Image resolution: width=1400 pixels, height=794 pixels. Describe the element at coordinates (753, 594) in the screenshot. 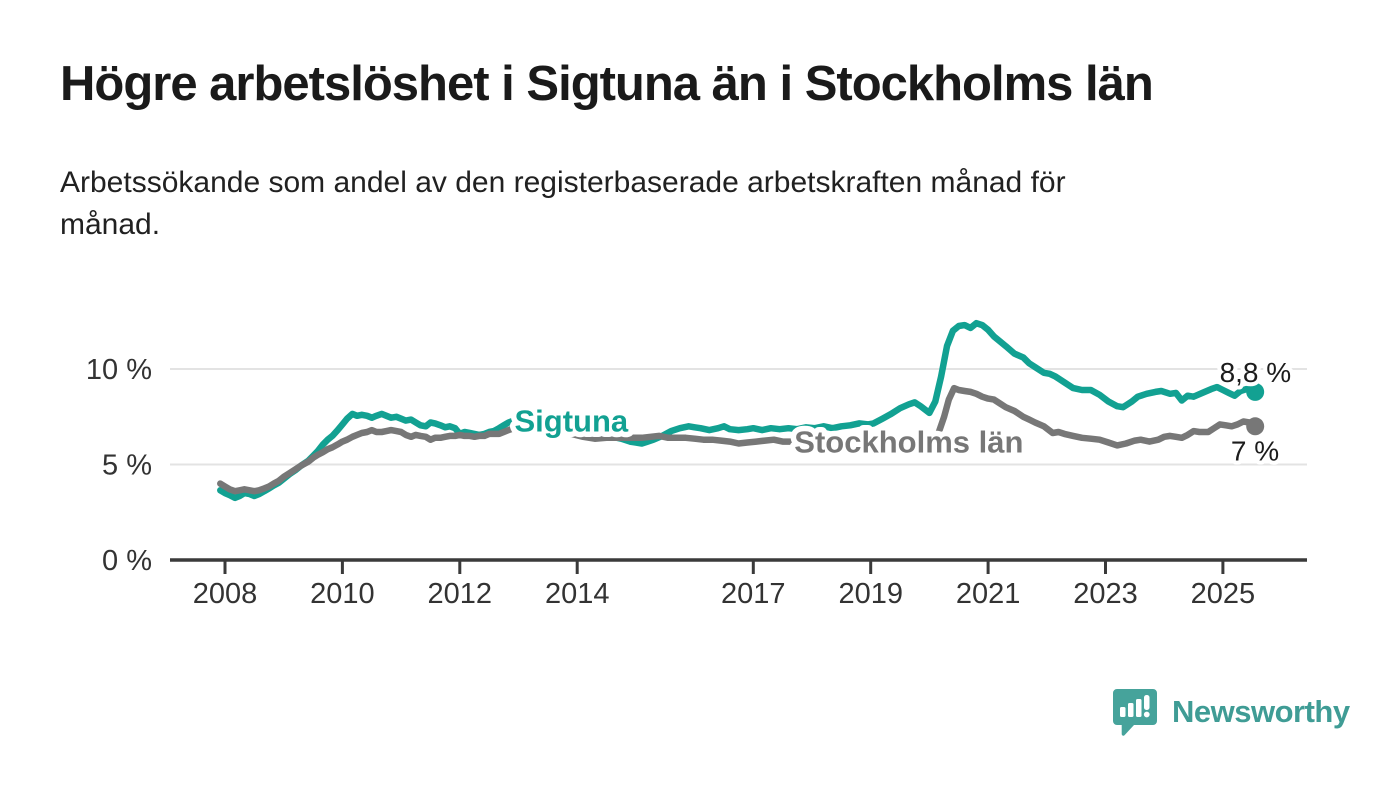

I see `x-tick-label-2017: 2017` at that location.